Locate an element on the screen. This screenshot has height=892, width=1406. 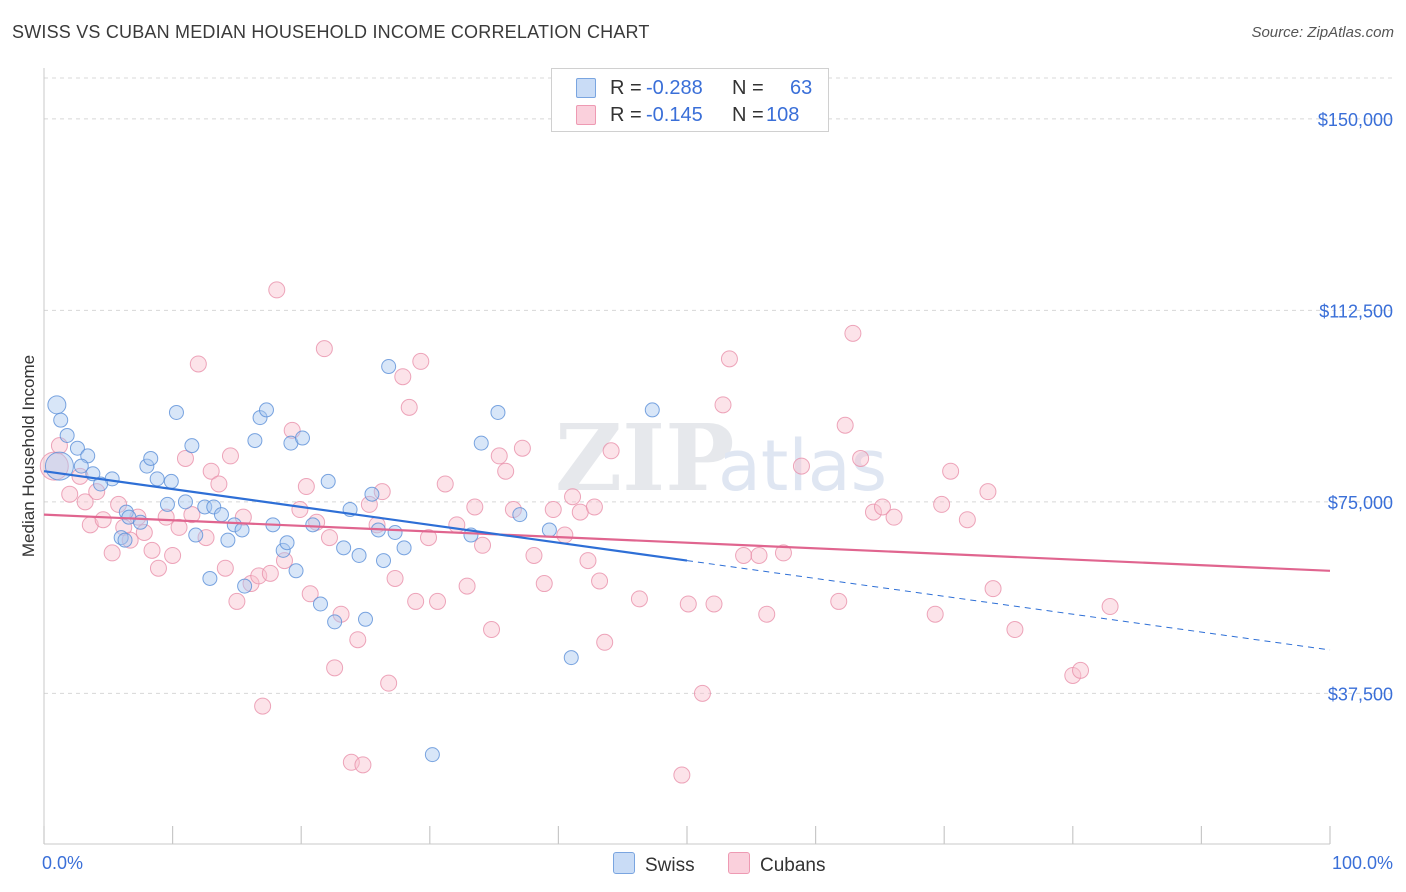
cubans-n-label: N = is located at coordinates (748, 115).